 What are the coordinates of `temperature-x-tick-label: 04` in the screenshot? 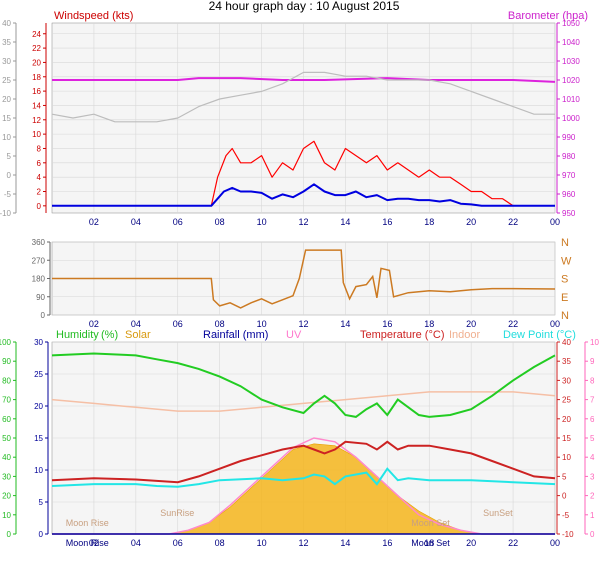 It's located at (136, 543).